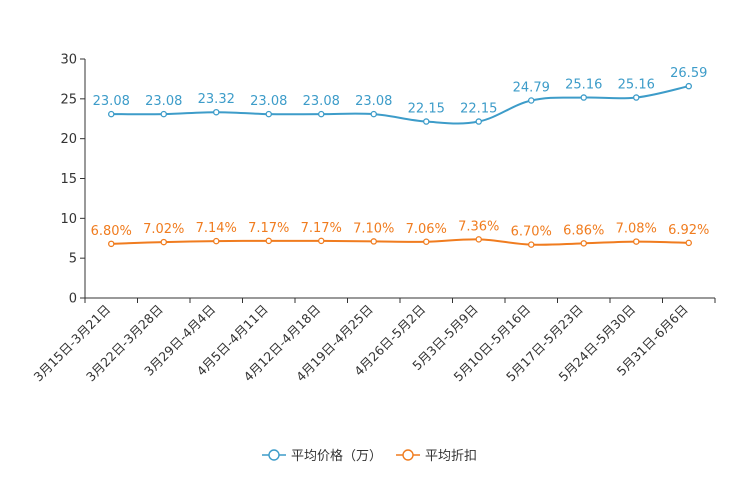 The height and width of the screenshot is (496, 744). I want to click on data-label: 7.02%, so click(163, 229).